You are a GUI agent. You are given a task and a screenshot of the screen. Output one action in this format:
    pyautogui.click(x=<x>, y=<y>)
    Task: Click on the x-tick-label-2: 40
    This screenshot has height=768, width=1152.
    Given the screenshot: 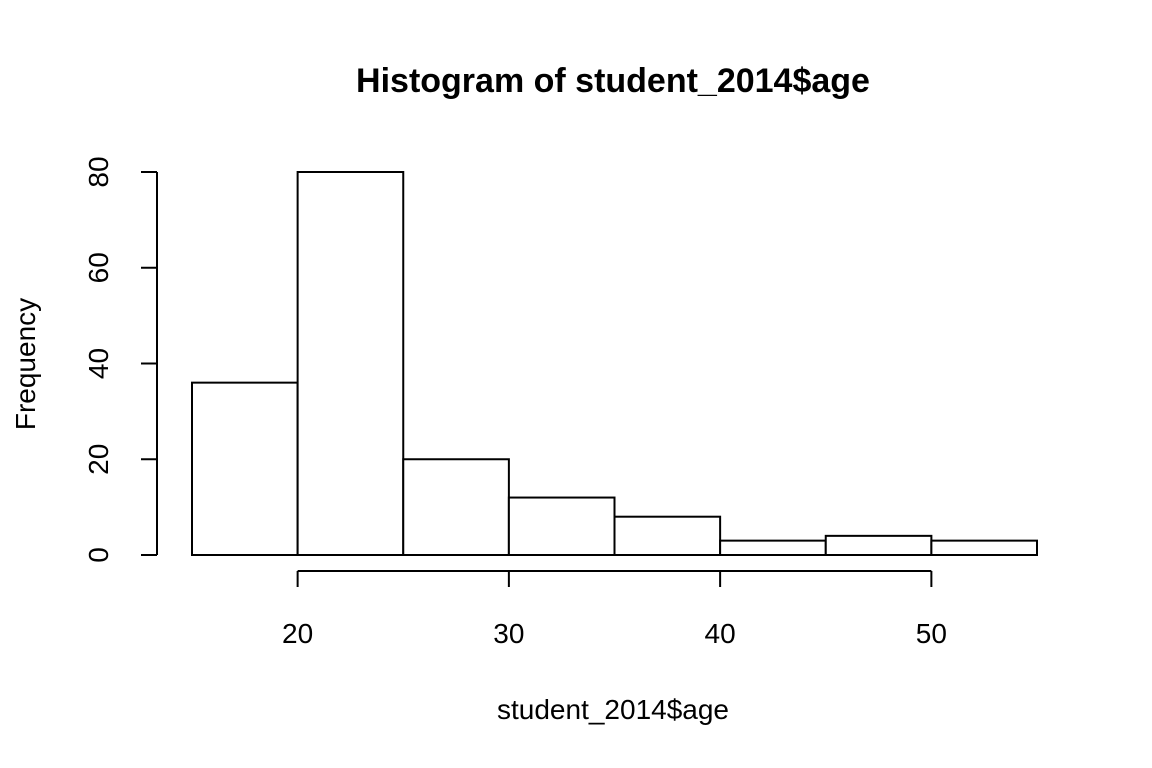 What is the action you would take?
    pyautogui.click(x=720, y=633)
    